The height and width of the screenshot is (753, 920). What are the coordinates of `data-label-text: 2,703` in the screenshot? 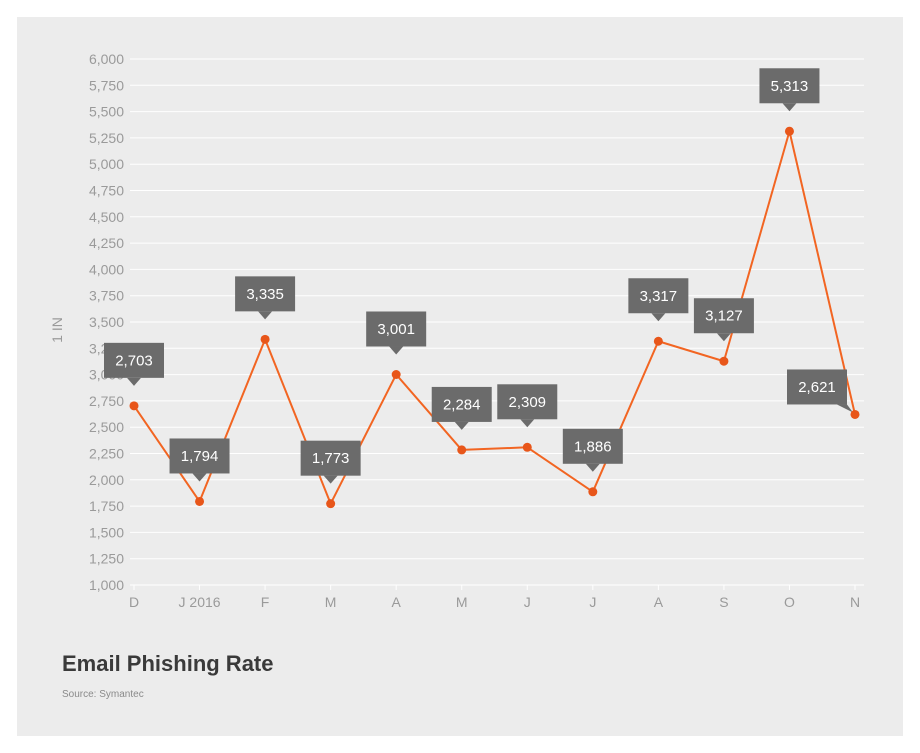 It's located at (134, 360).